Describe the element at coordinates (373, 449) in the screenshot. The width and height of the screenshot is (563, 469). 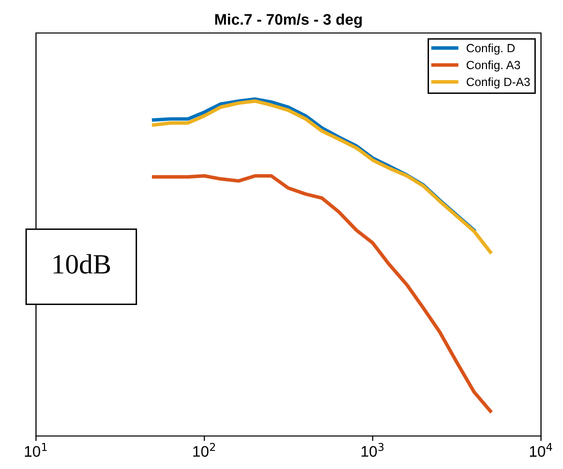
I see `x-tick-label: 10$^{3}$` at that location.